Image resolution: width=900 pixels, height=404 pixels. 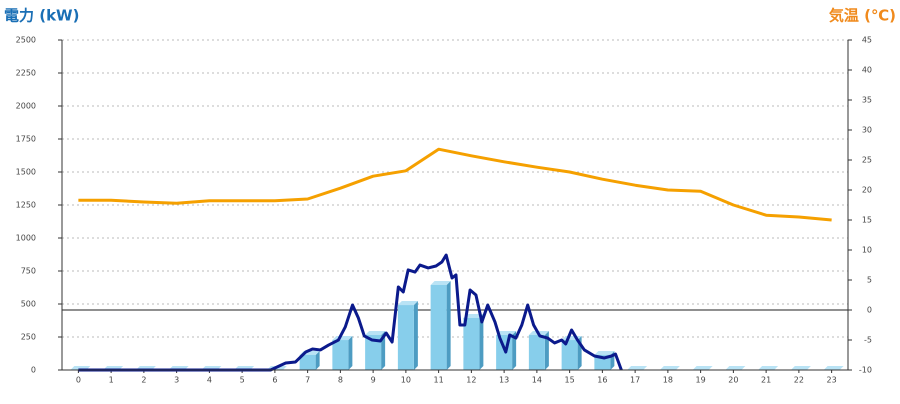 What do you see at coordinates (26, 139) in the screenshot?
I see `y-tick-label: 1750` at bounding box center [26, 139].